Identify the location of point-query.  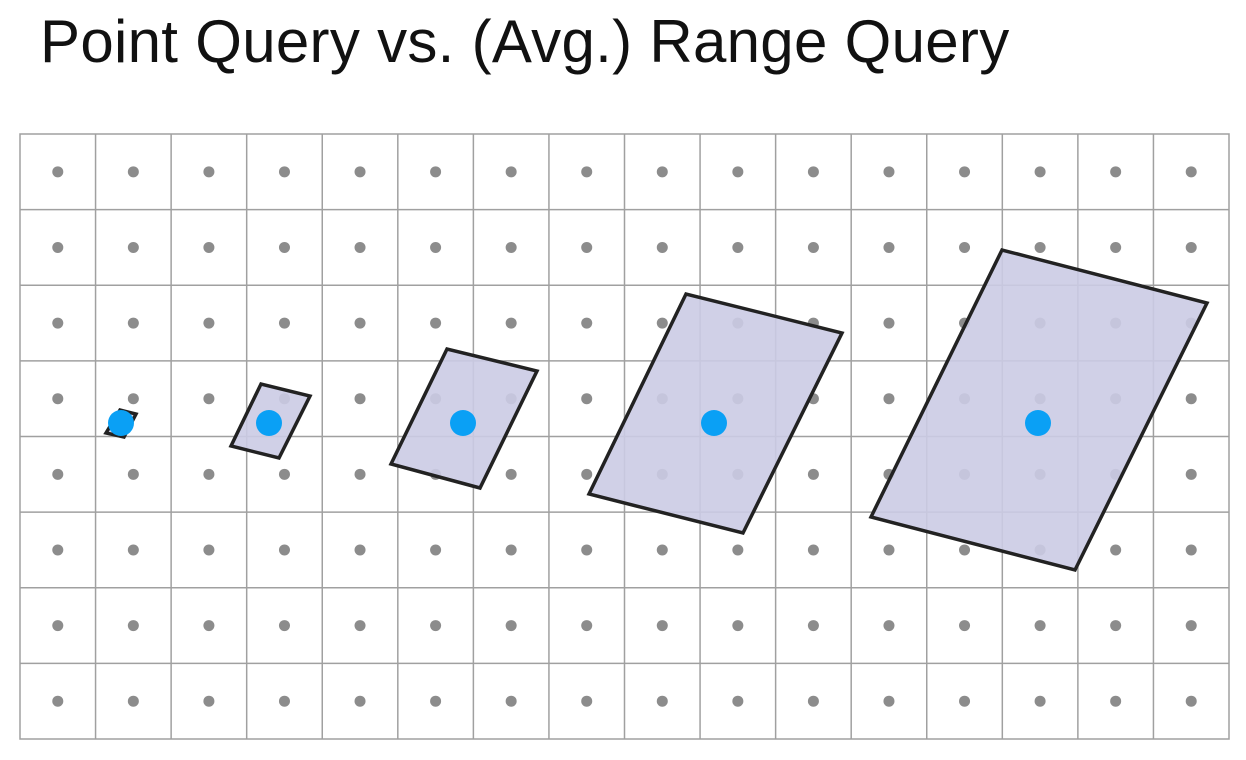
(121, 423).